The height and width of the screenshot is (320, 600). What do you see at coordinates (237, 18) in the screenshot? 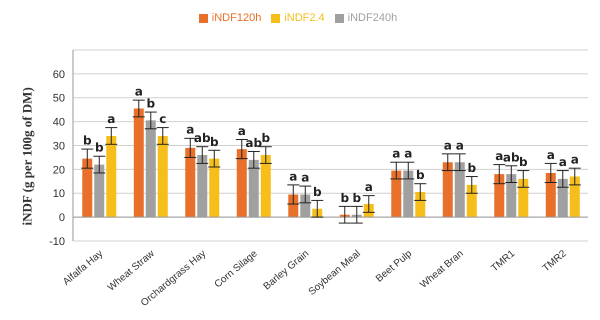
I see `legend-label: iNDF120h` at bounding box center [237, 18].